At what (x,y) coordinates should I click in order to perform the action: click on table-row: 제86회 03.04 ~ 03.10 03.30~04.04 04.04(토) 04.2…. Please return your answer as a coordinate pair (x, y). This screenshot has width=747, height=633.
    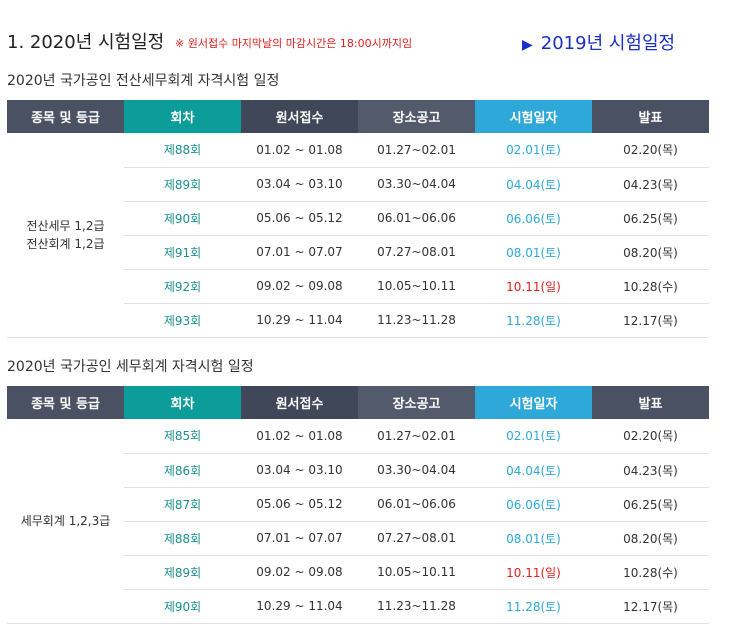
    Looking at the image, I should click on (358, 470).